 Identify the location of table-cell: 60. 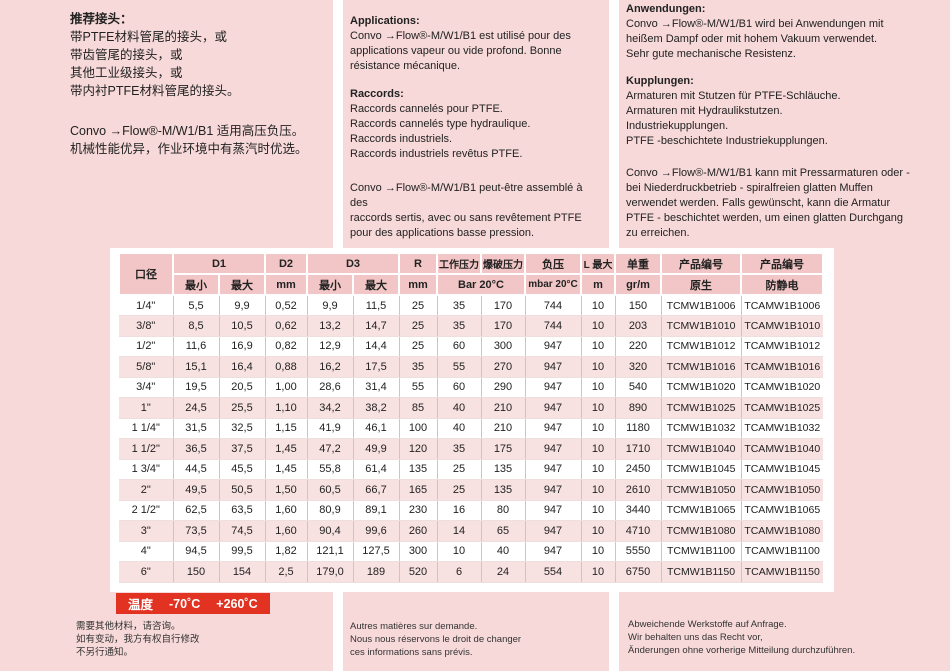
(459, 387).